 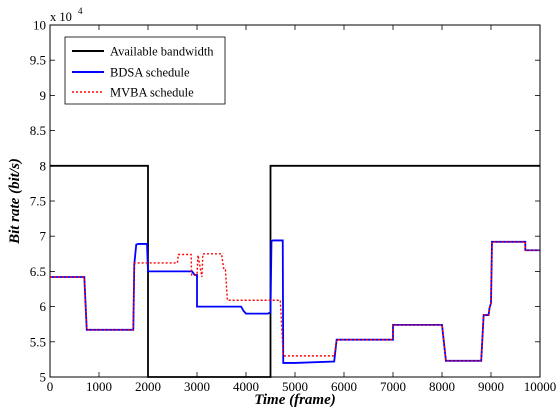 I want to click on y-tick-label: 6, so click(x=43, y=306).